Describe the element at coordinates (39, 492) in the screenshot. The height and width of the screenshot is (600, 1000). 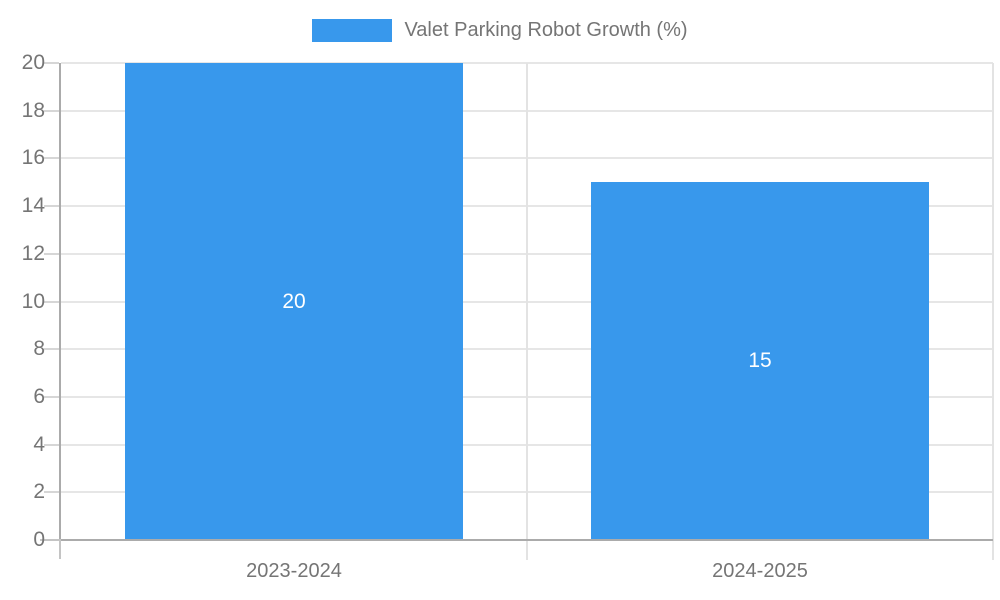
I see `y-tick-label-2: 2` at that location.